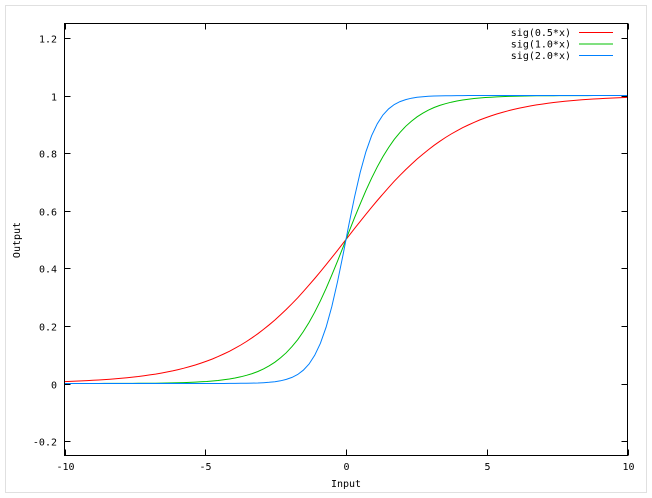  Describe the element at coordinates (628, 467) in the screenshot. I see `x-tick-label: 10` at that location.